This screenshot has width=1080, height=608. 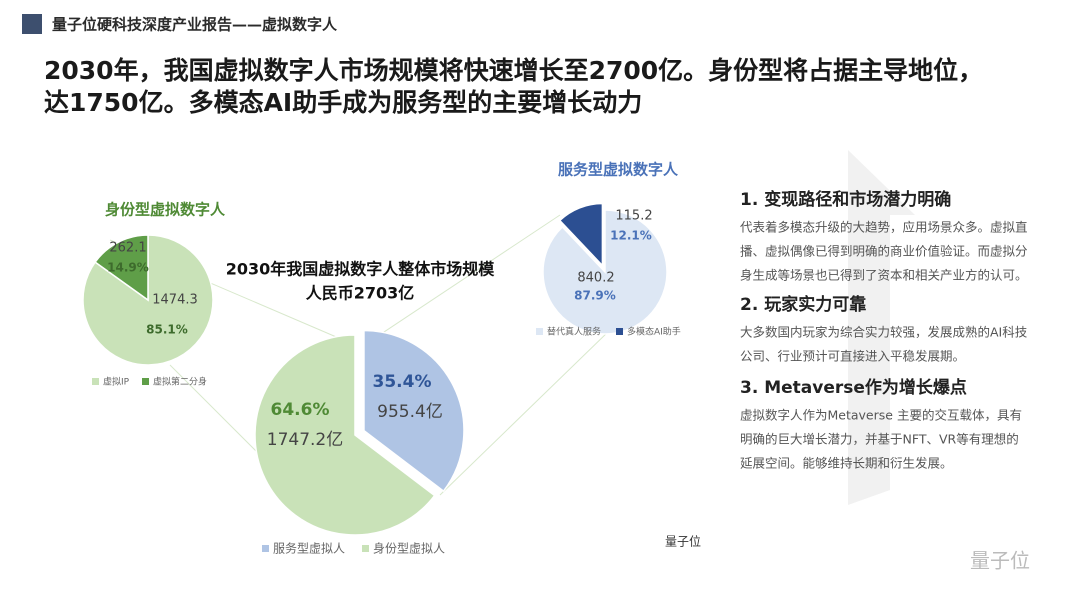 I want to click on section-body: 大多数国内玩家为综合实力较强，发展成熟的AI科技, so click(x=884, y=332).